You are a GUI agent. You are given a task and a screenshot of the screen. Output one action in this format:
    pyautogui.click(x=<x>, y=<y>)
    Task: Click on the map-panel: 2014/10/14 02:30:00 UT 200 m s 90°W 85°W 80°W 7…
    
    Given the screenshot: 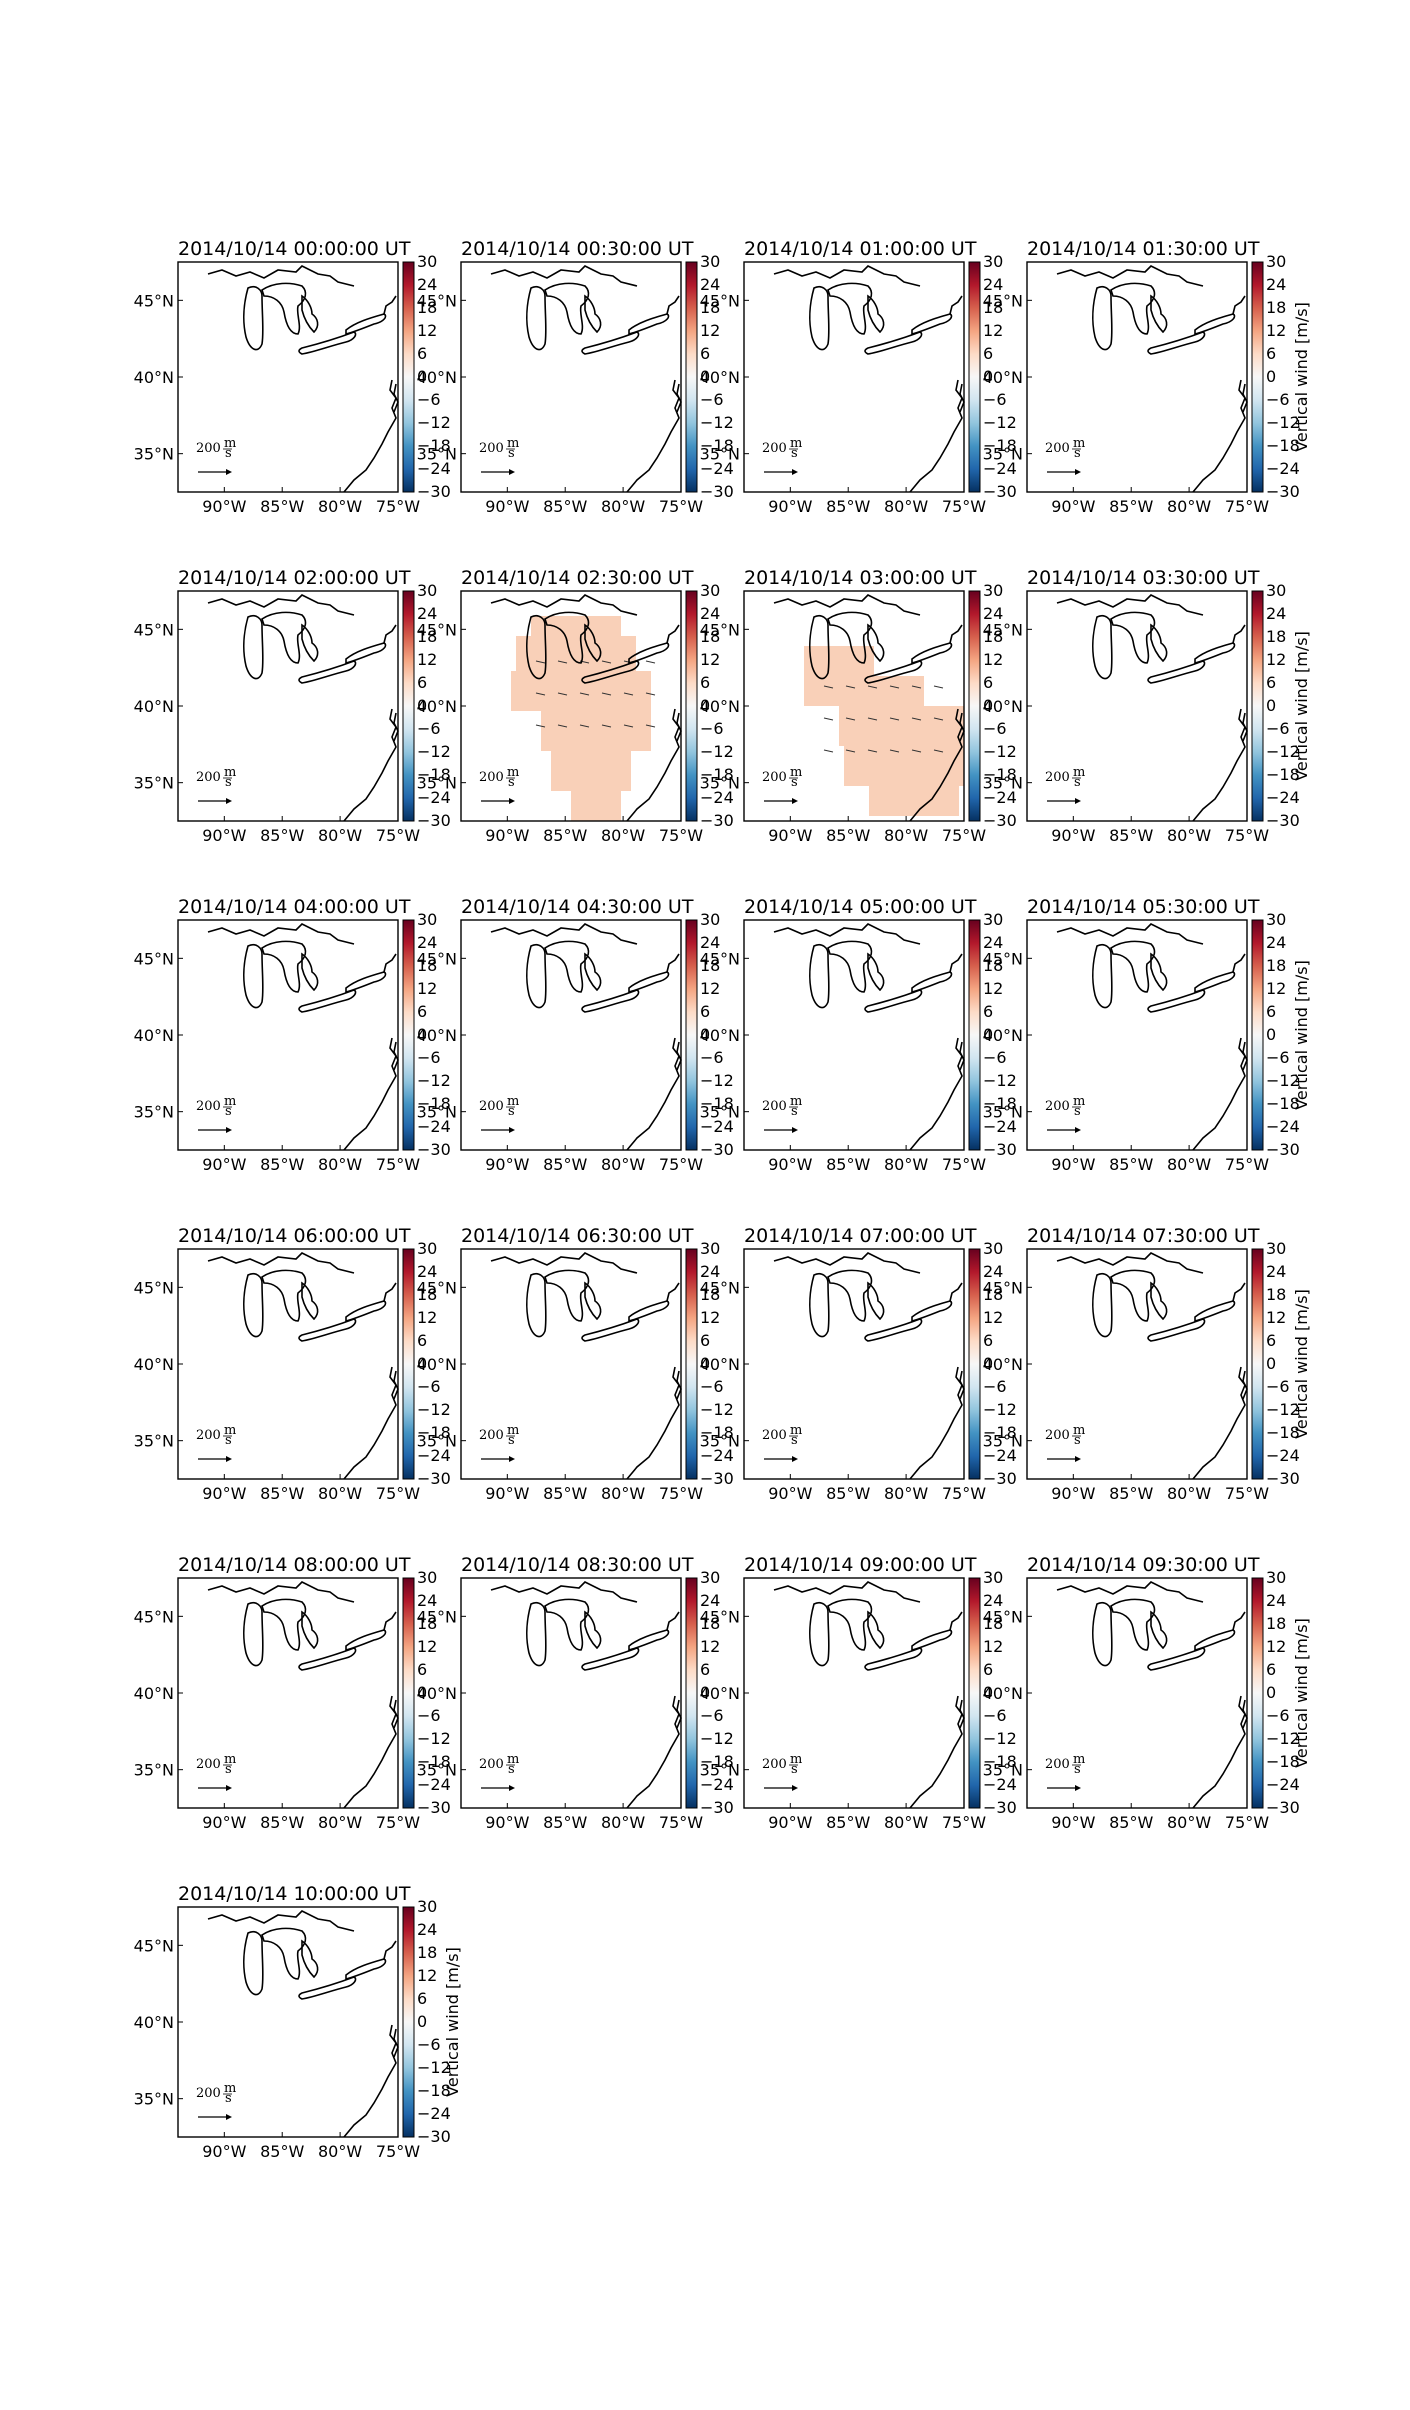 What is the action you would take?
    pyautogui.click(x=567, y=713)
    